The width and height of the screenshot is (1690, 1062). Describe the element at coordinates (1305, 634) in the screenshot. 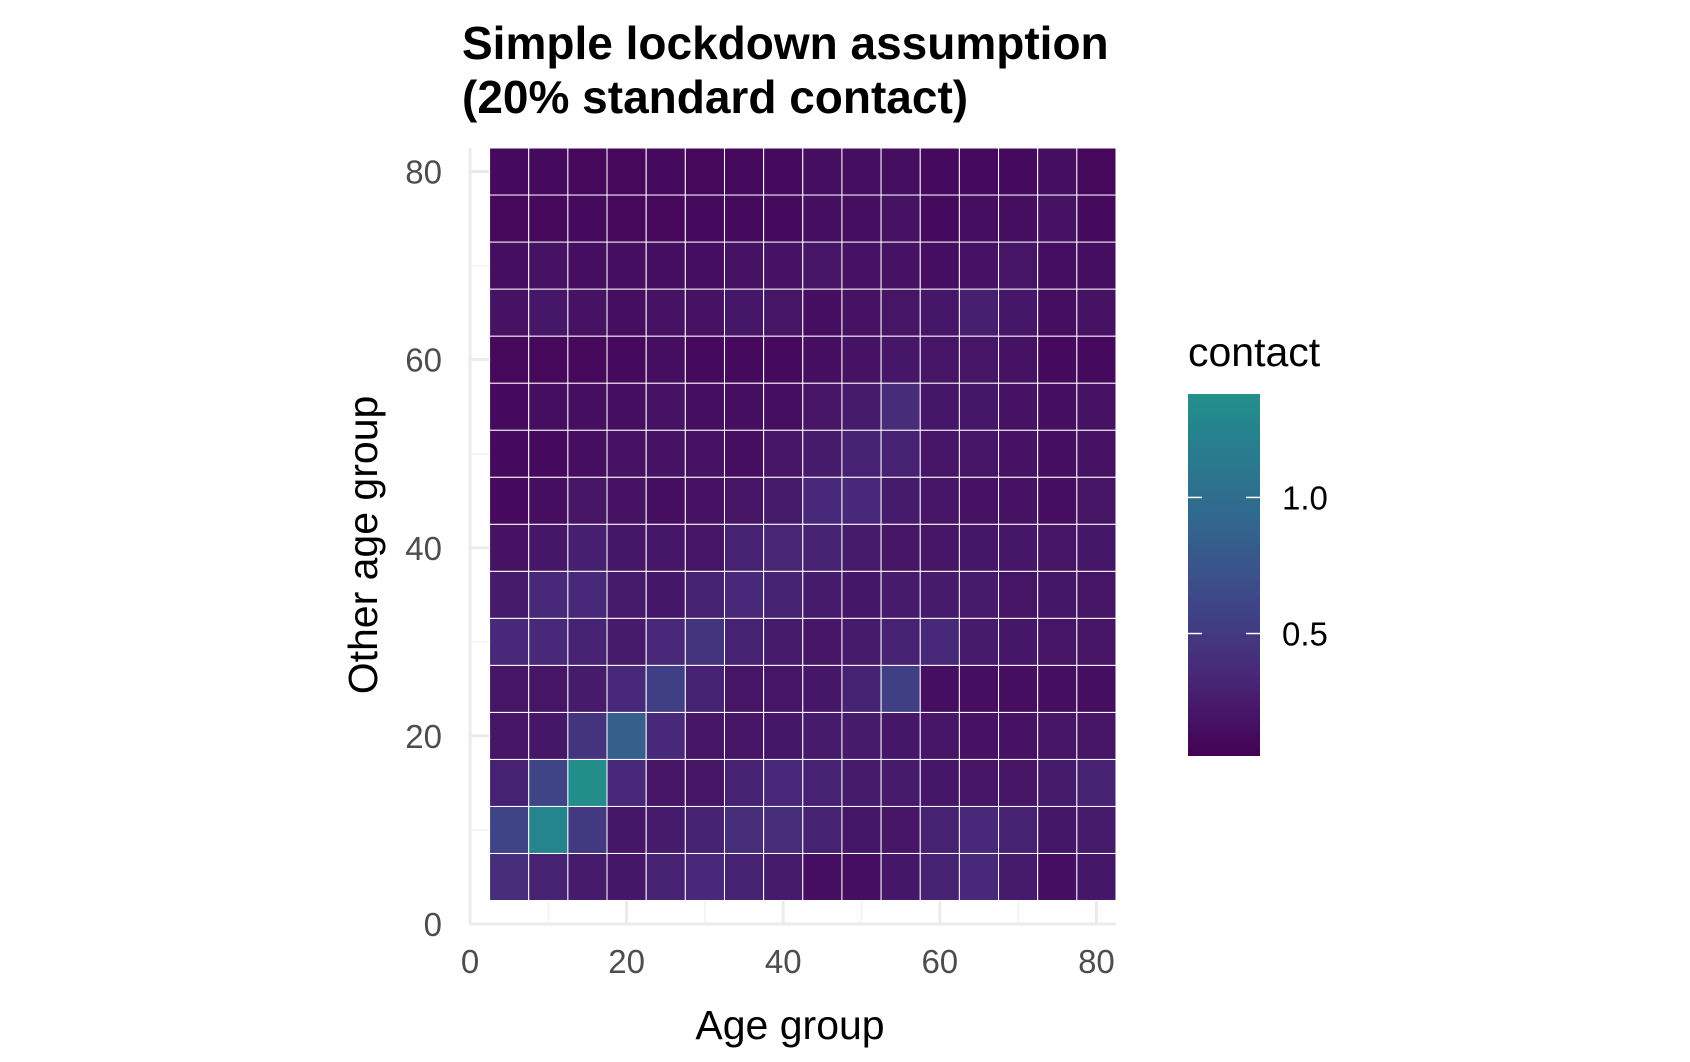

I see `legend-tick-label: 0.5` at that location.